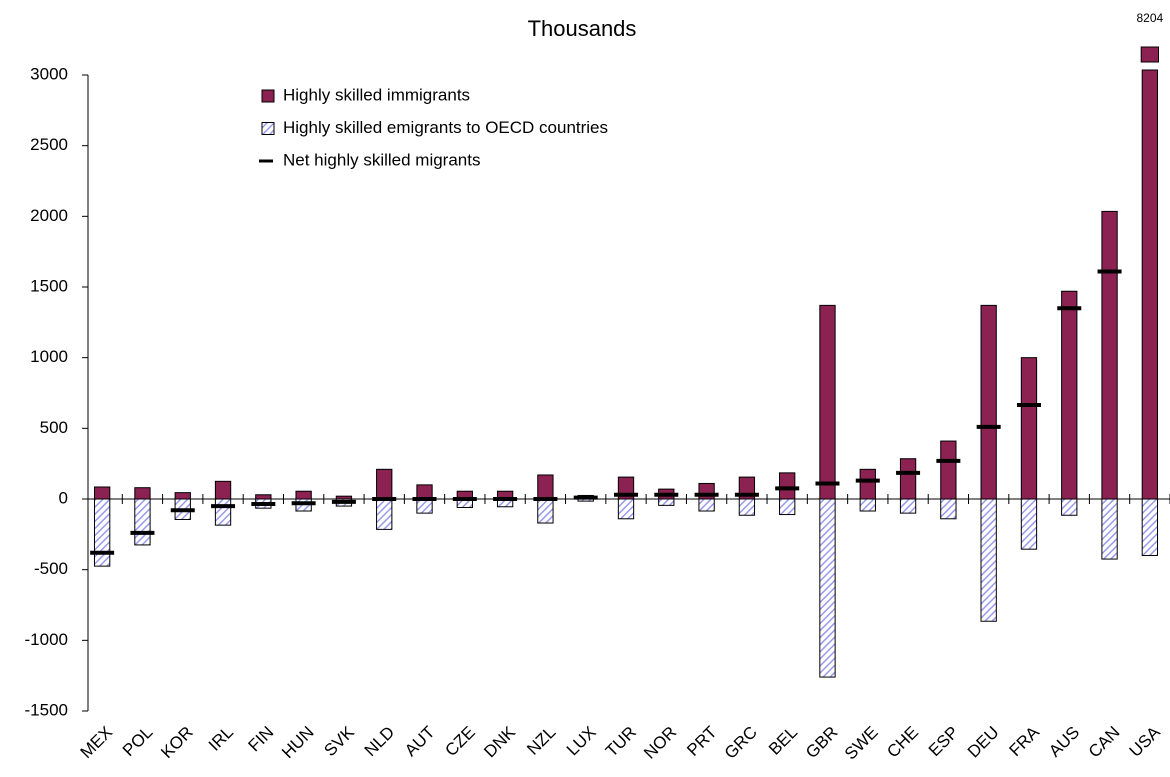  I want to click on x-tick-label: USA, so click(1145, 741).